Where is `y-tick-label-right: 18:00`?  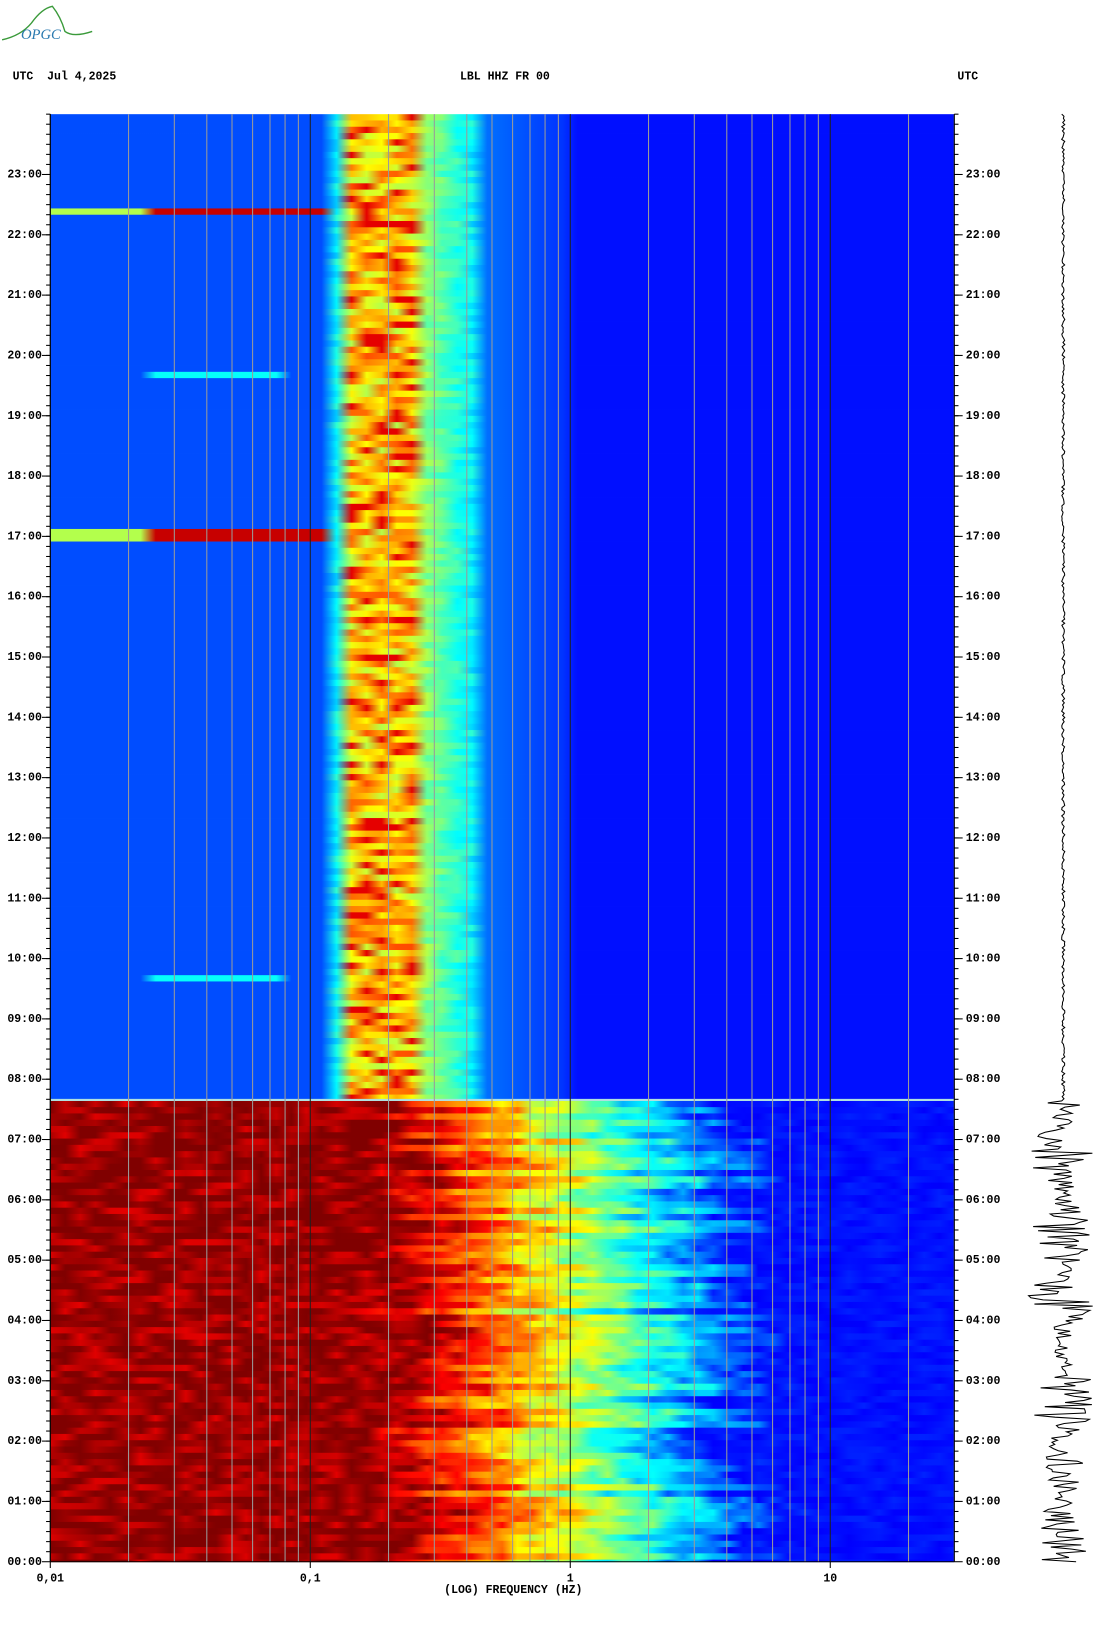 y-tick-label-right: 18:00 is located at coordinates (983, 476).